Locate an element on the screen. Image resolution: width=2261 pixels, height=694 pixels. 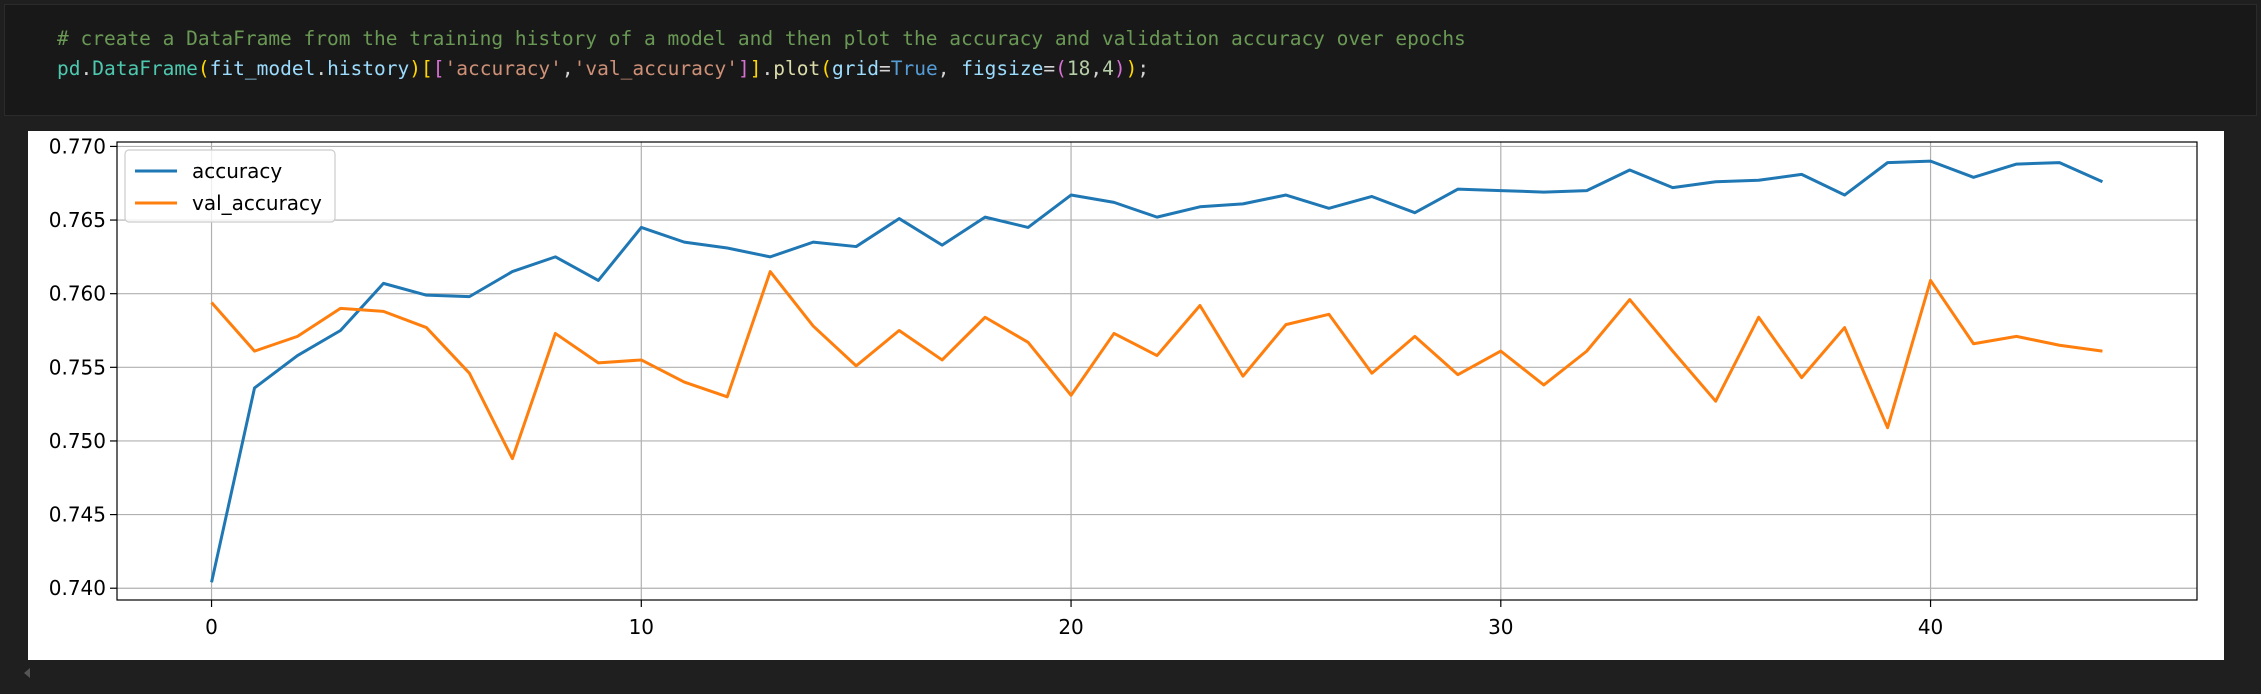
code-token: DataFrame is located at coordinates (145, 68).